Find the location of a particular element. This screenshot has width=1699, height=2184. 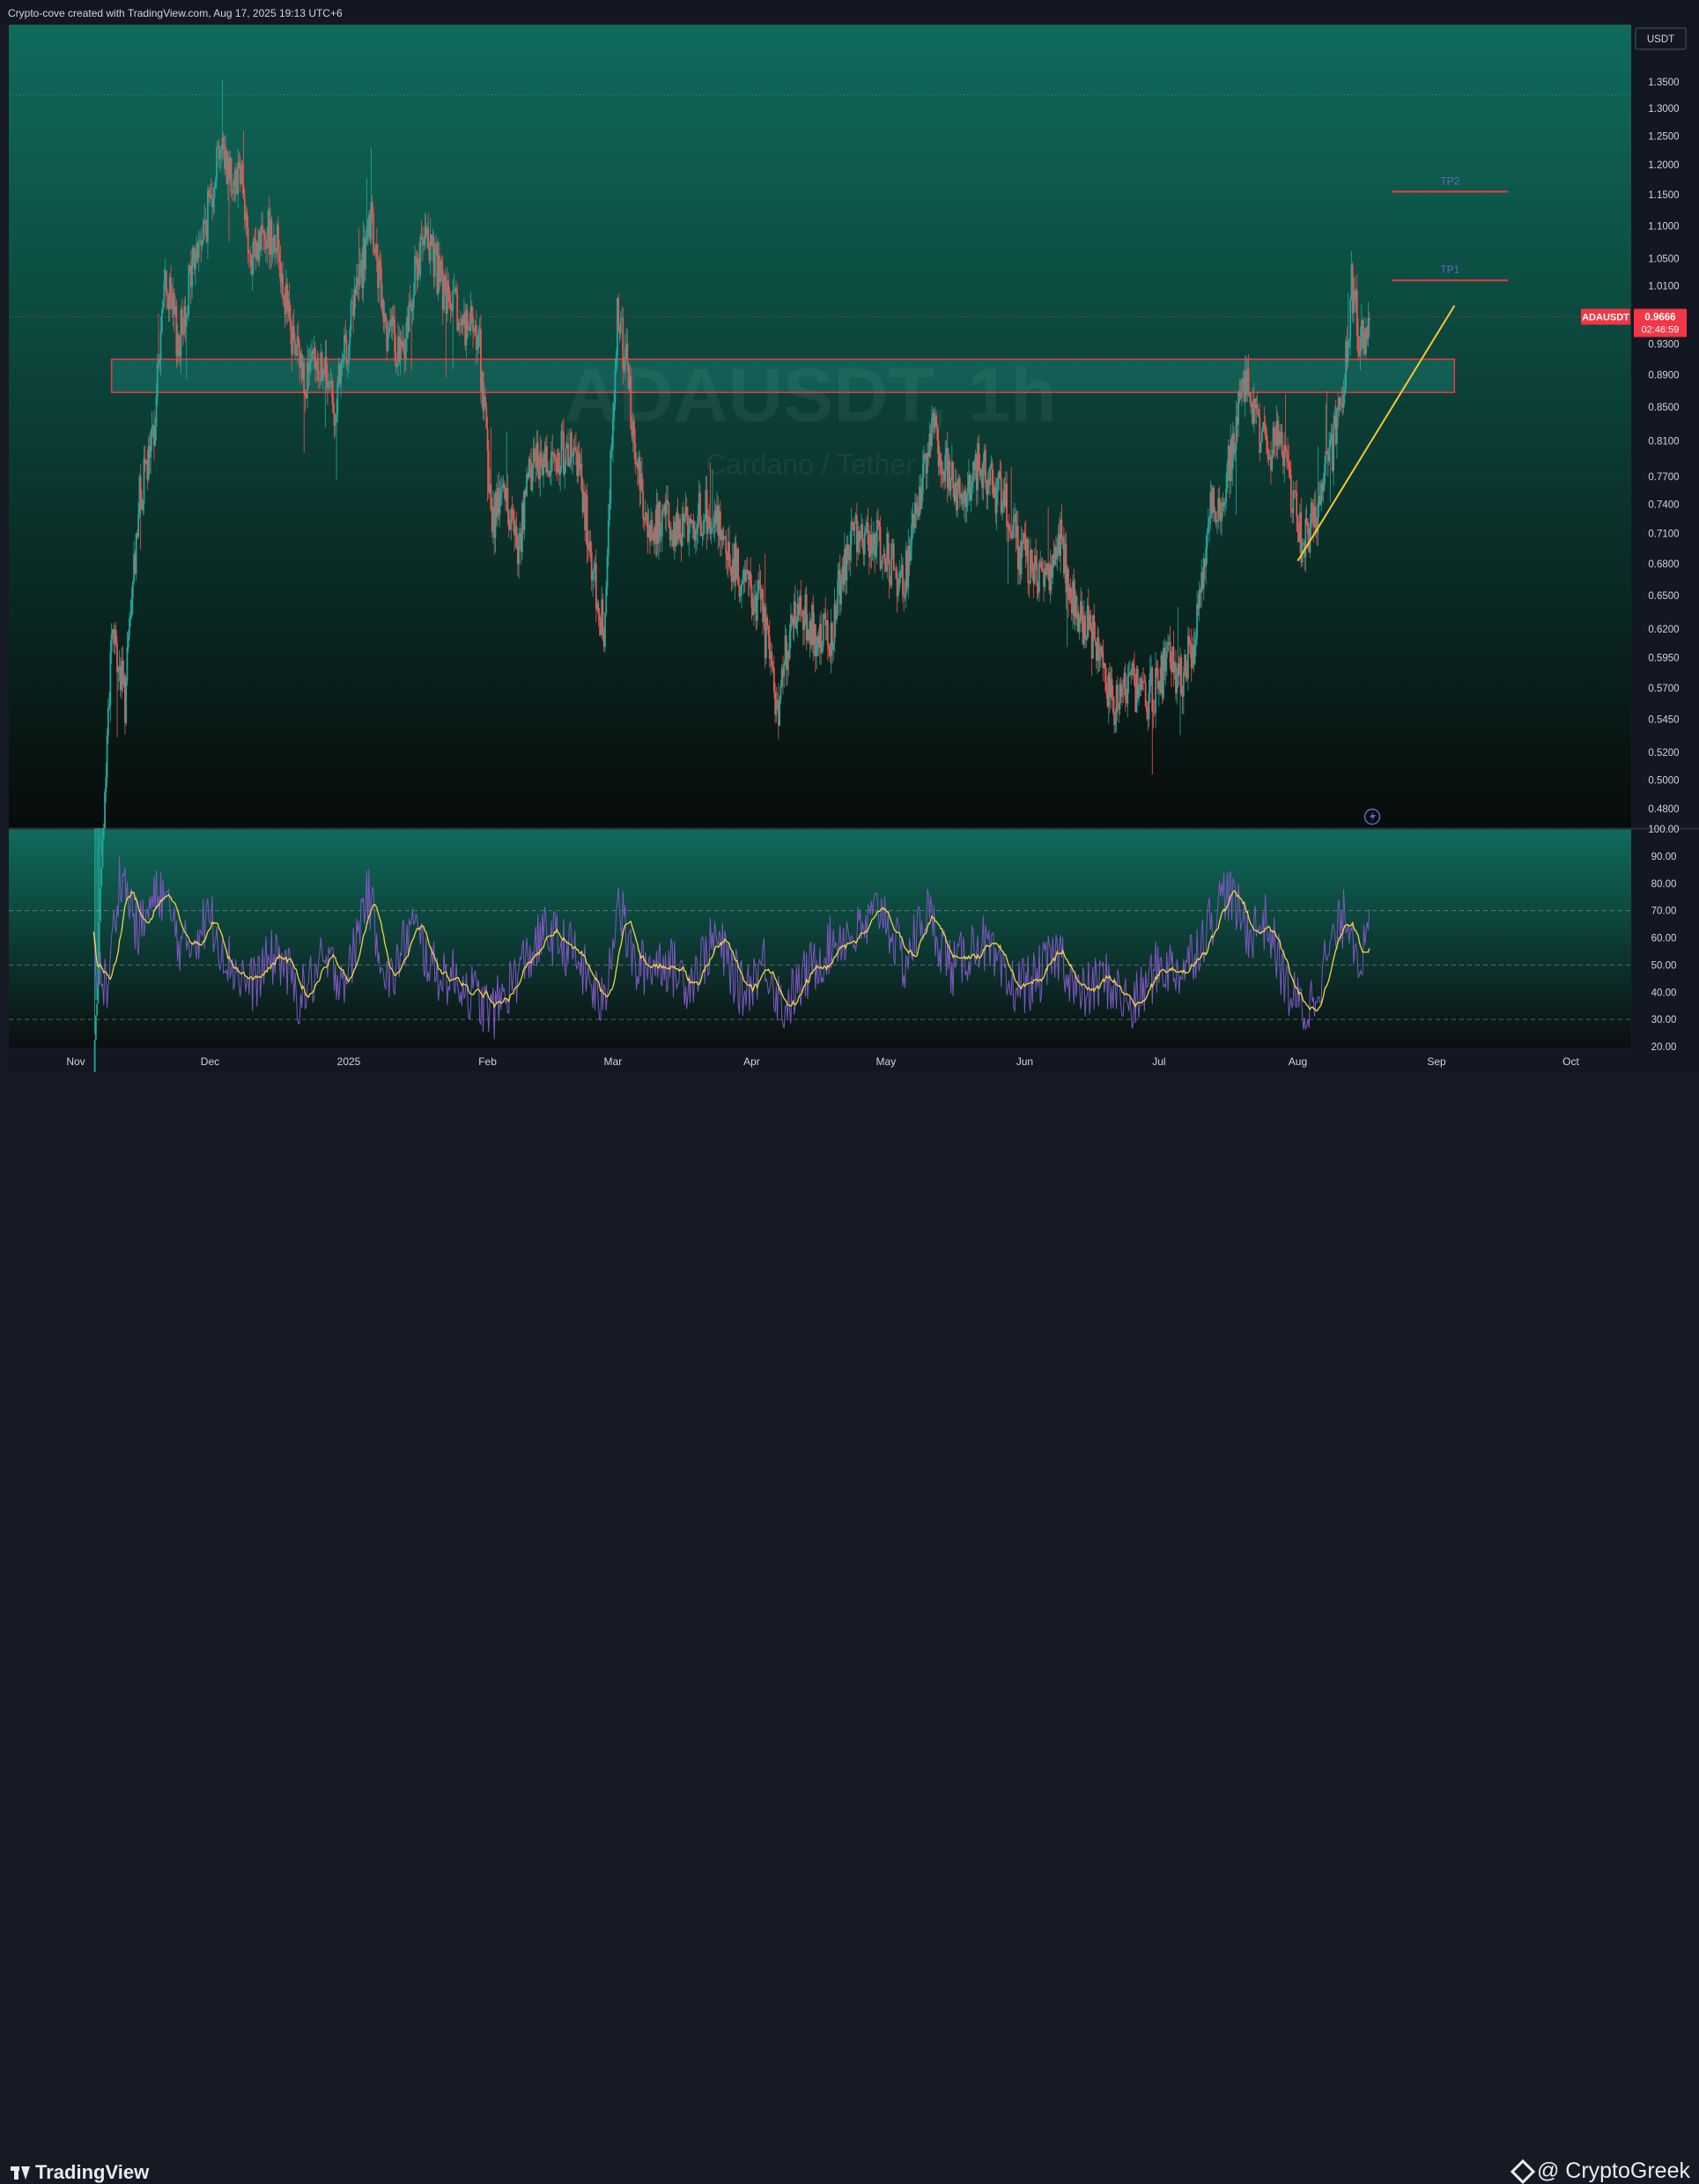

time-tick-label: Jun is located at coordinates (1024, 1061).